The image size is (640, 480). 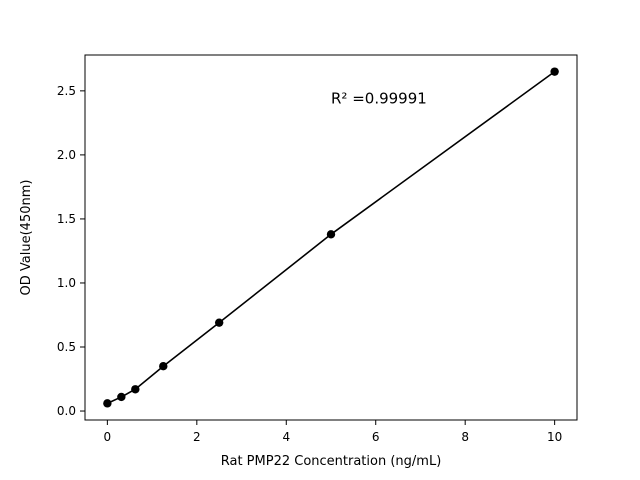 What do you see at coordinates (66, 91) in the screenshot?
I see `y-tick-label: 2.5` at bounding box center [66, 91].